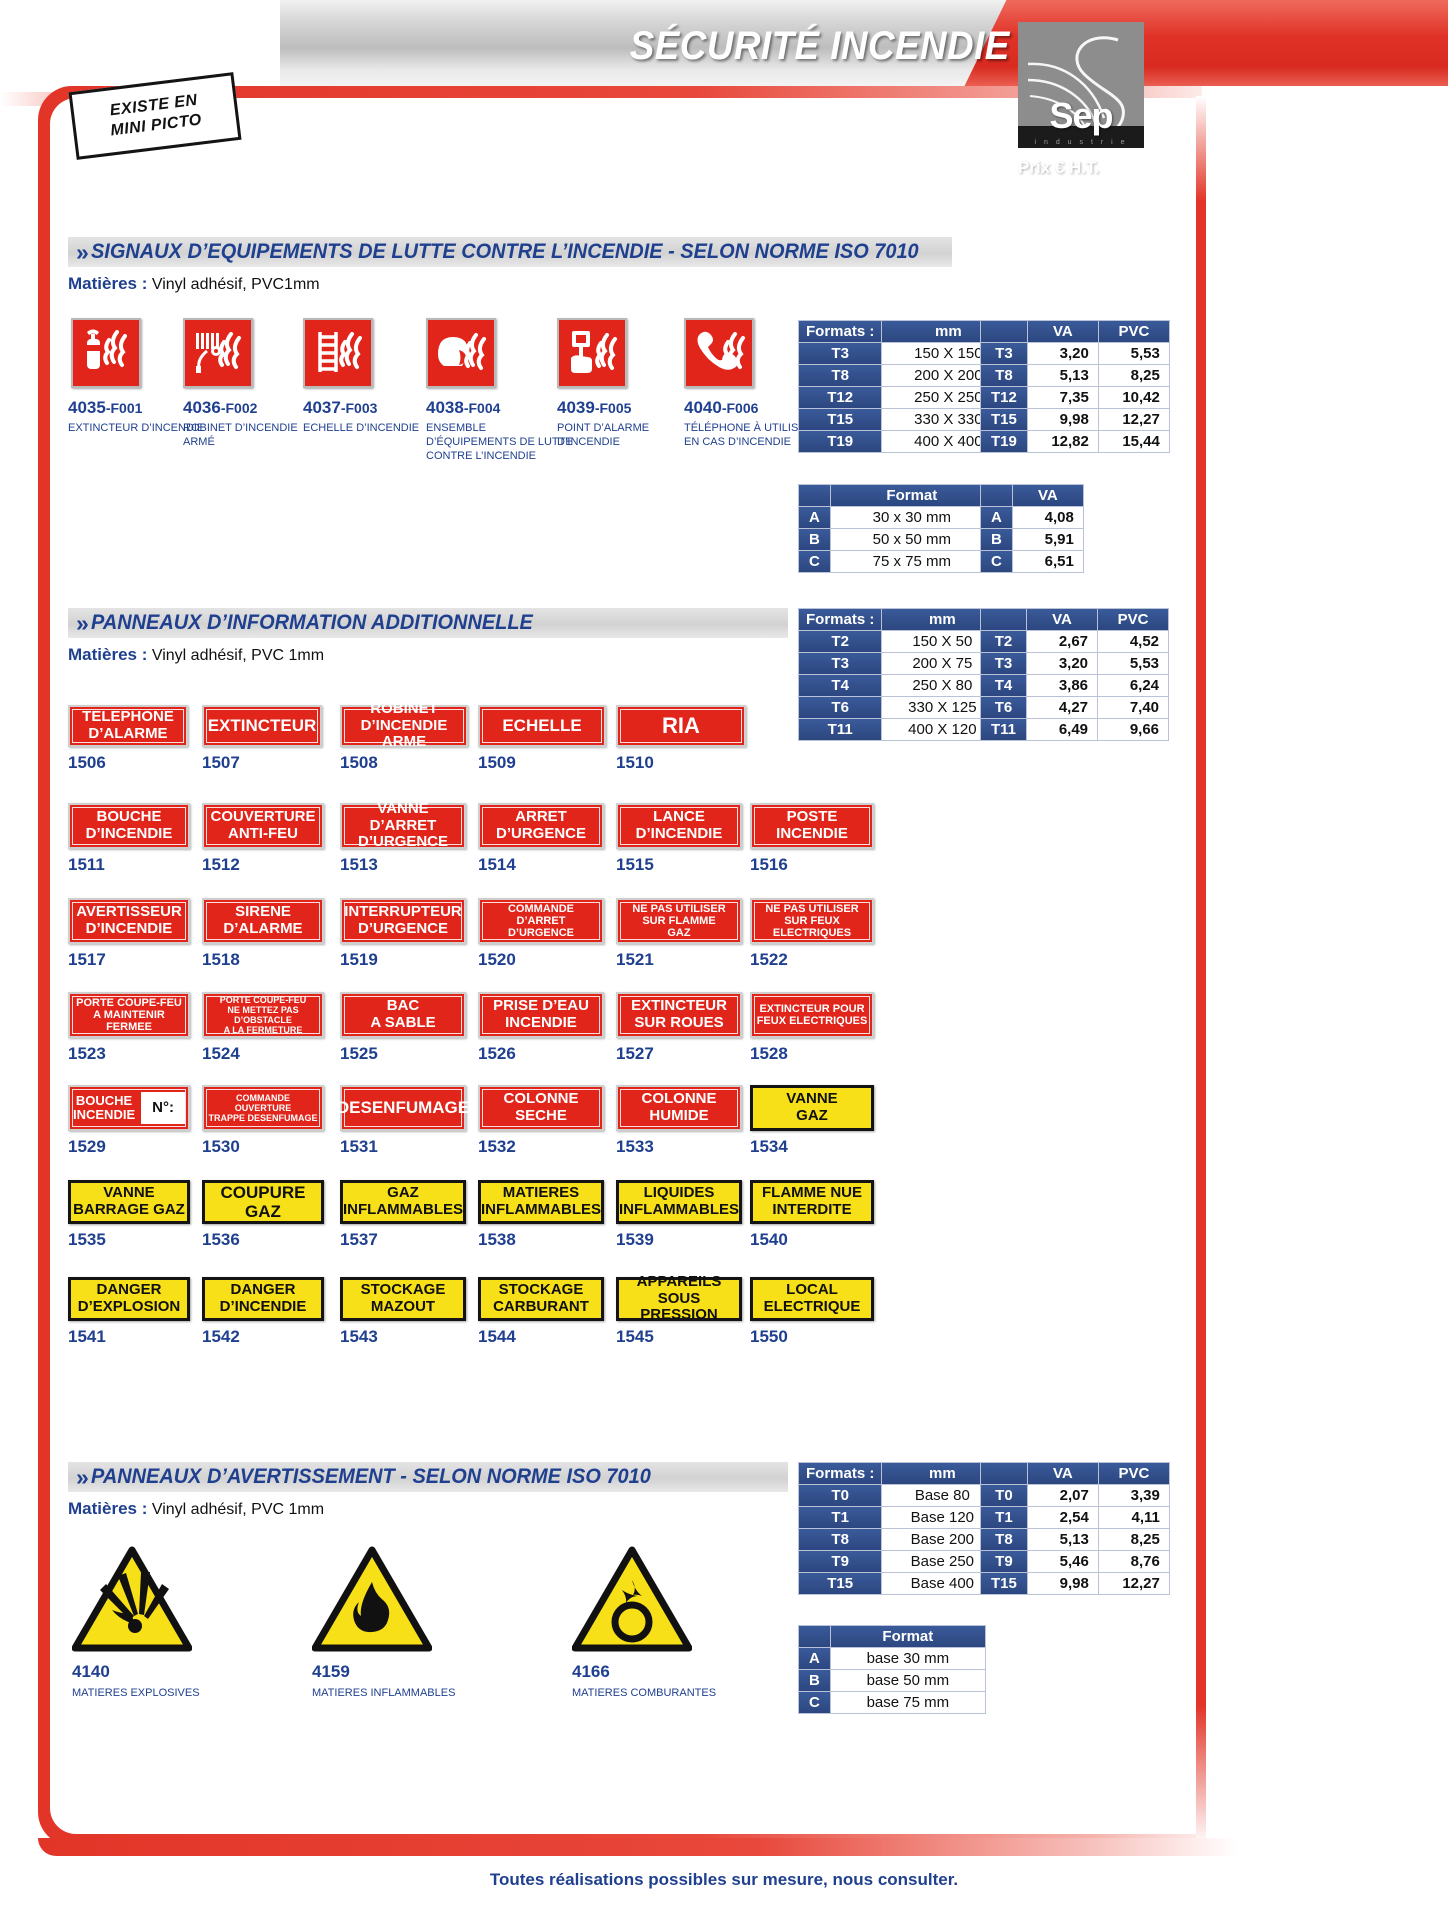 This screenshot has width=1448, height=1920. What do you see at coordinates (263, 1108) in the screenshot?
I see `panel-1530: COMMANDE OUVERTURE TRAPPE DESENFUMAGE` at bounding box center [263, 1108].